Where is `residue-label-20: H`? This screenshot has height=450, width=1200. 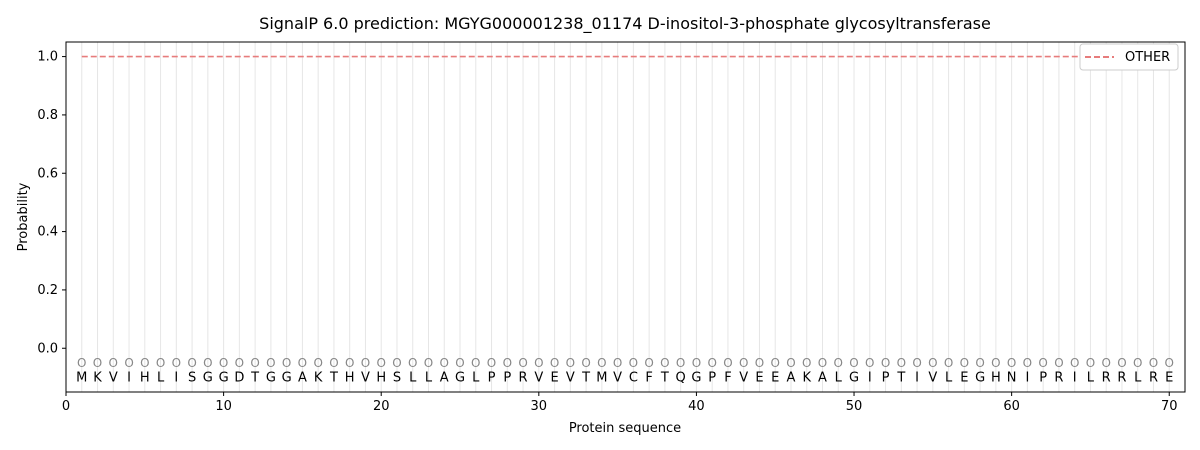 residue-label-20: H is located at coordinates (381, 377).